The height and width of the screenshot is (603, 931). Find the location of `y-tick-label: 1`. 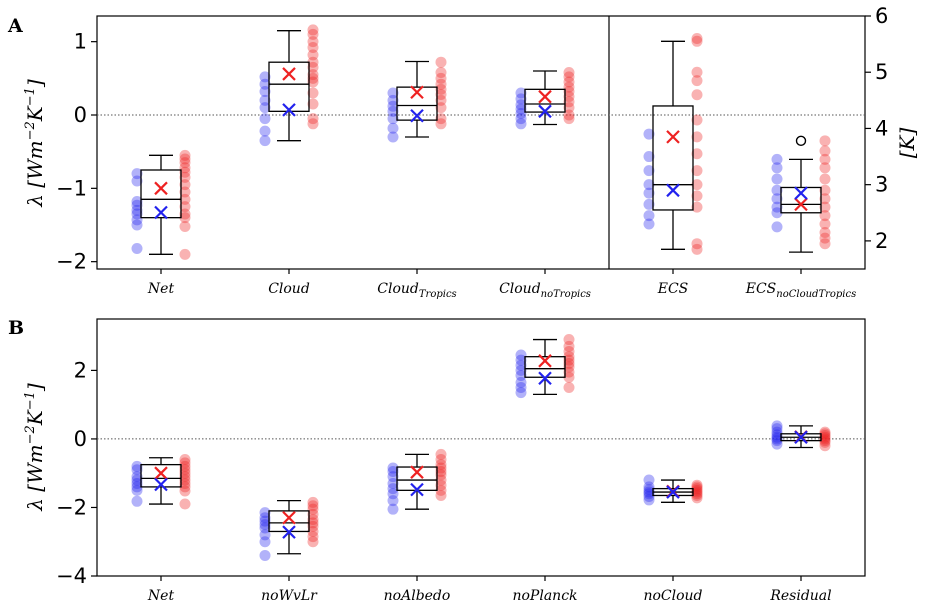

y-tick-label: 1 is located at coordinates (80, 42).